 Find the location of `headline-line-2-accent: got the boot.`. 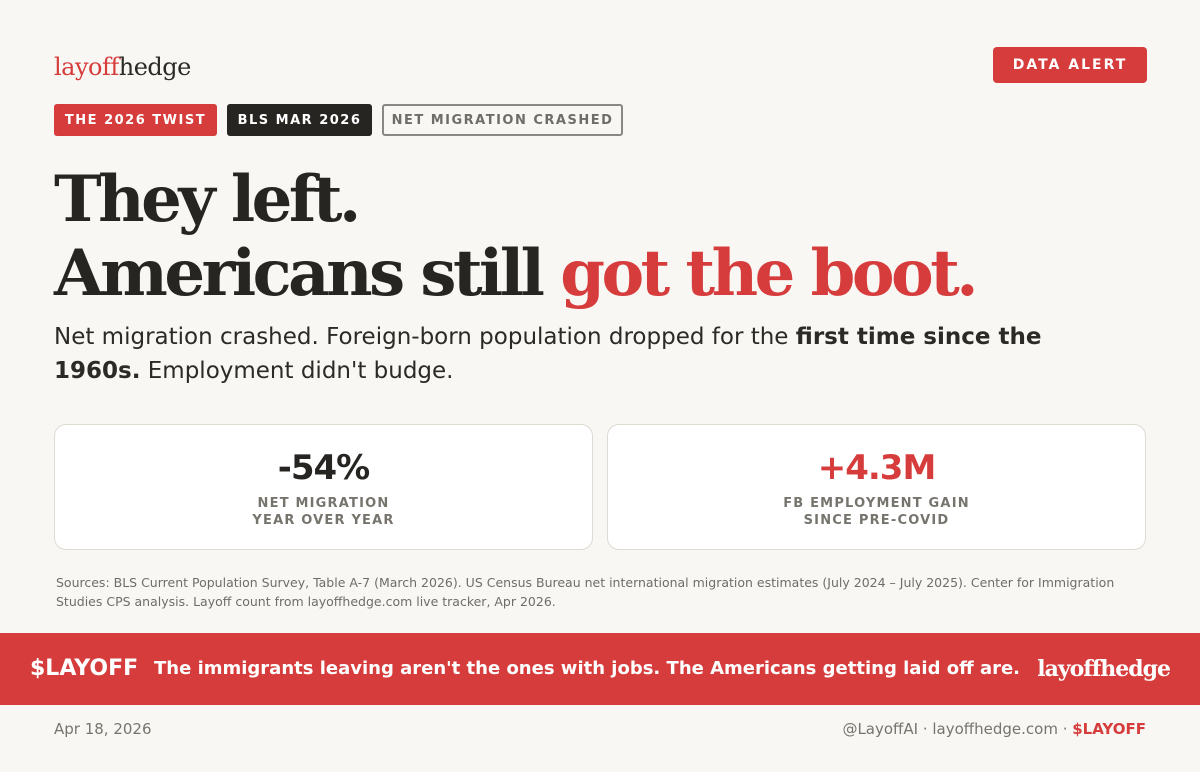

headline-line-2-accent: got the boot. is located at coordinates (769, 273).